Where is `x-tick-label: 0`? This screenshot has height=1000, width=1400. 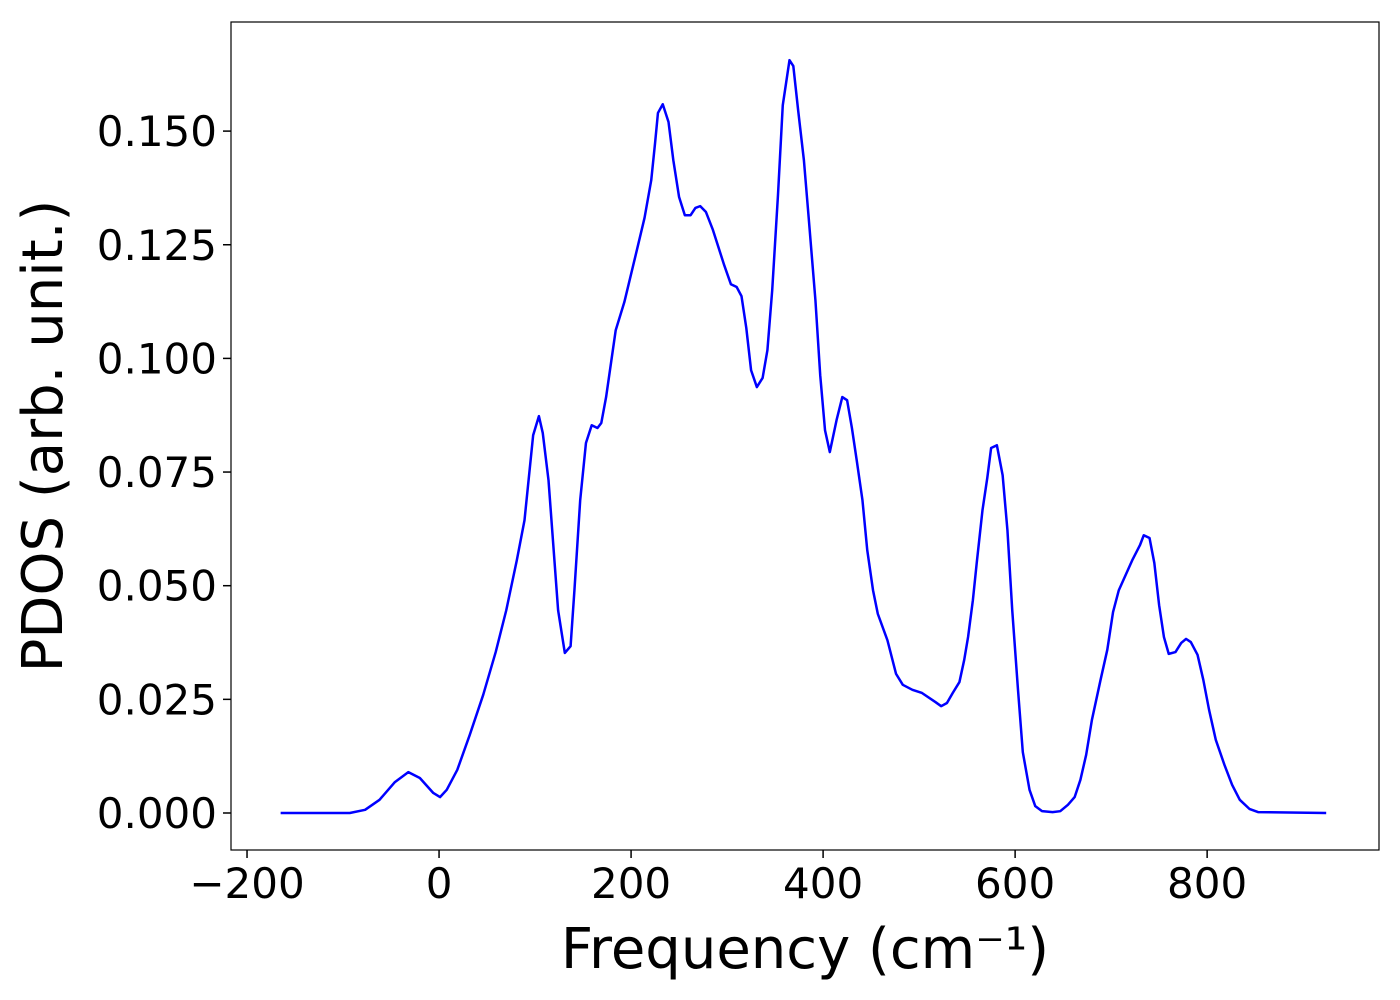
x-tick-label: 0 is located at coordinates (439, 883).